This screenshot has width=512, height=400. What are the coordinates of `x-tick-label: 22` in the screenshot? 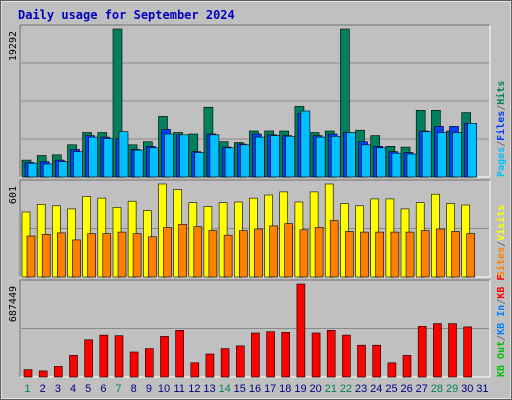 It's located at (346, 389).